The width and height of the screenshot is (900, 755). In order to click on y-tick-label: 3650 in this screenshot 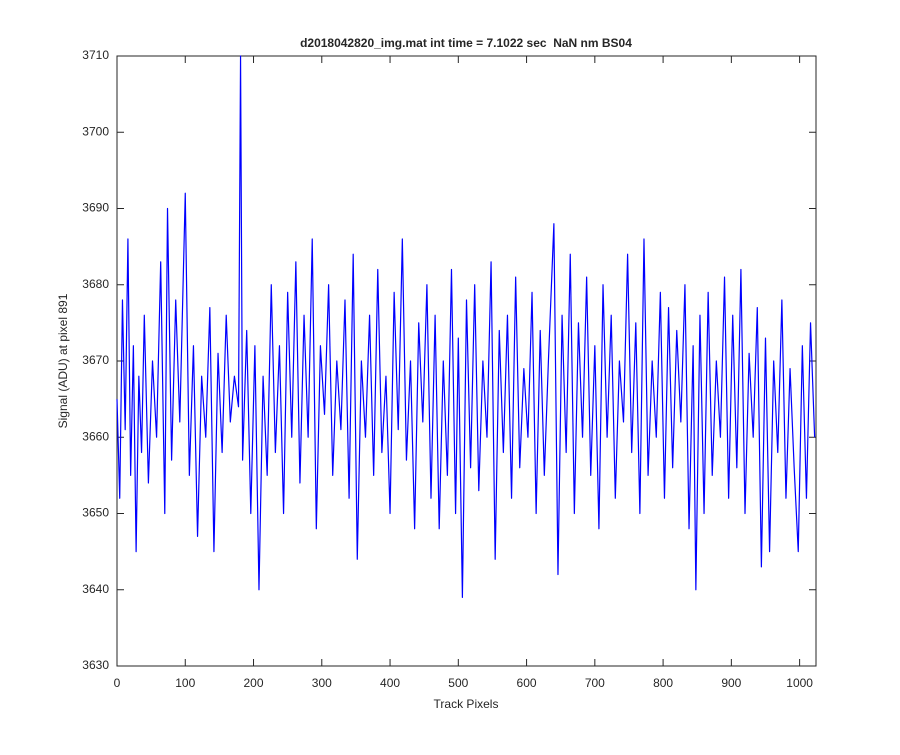, I will do `click(95, 513)`.